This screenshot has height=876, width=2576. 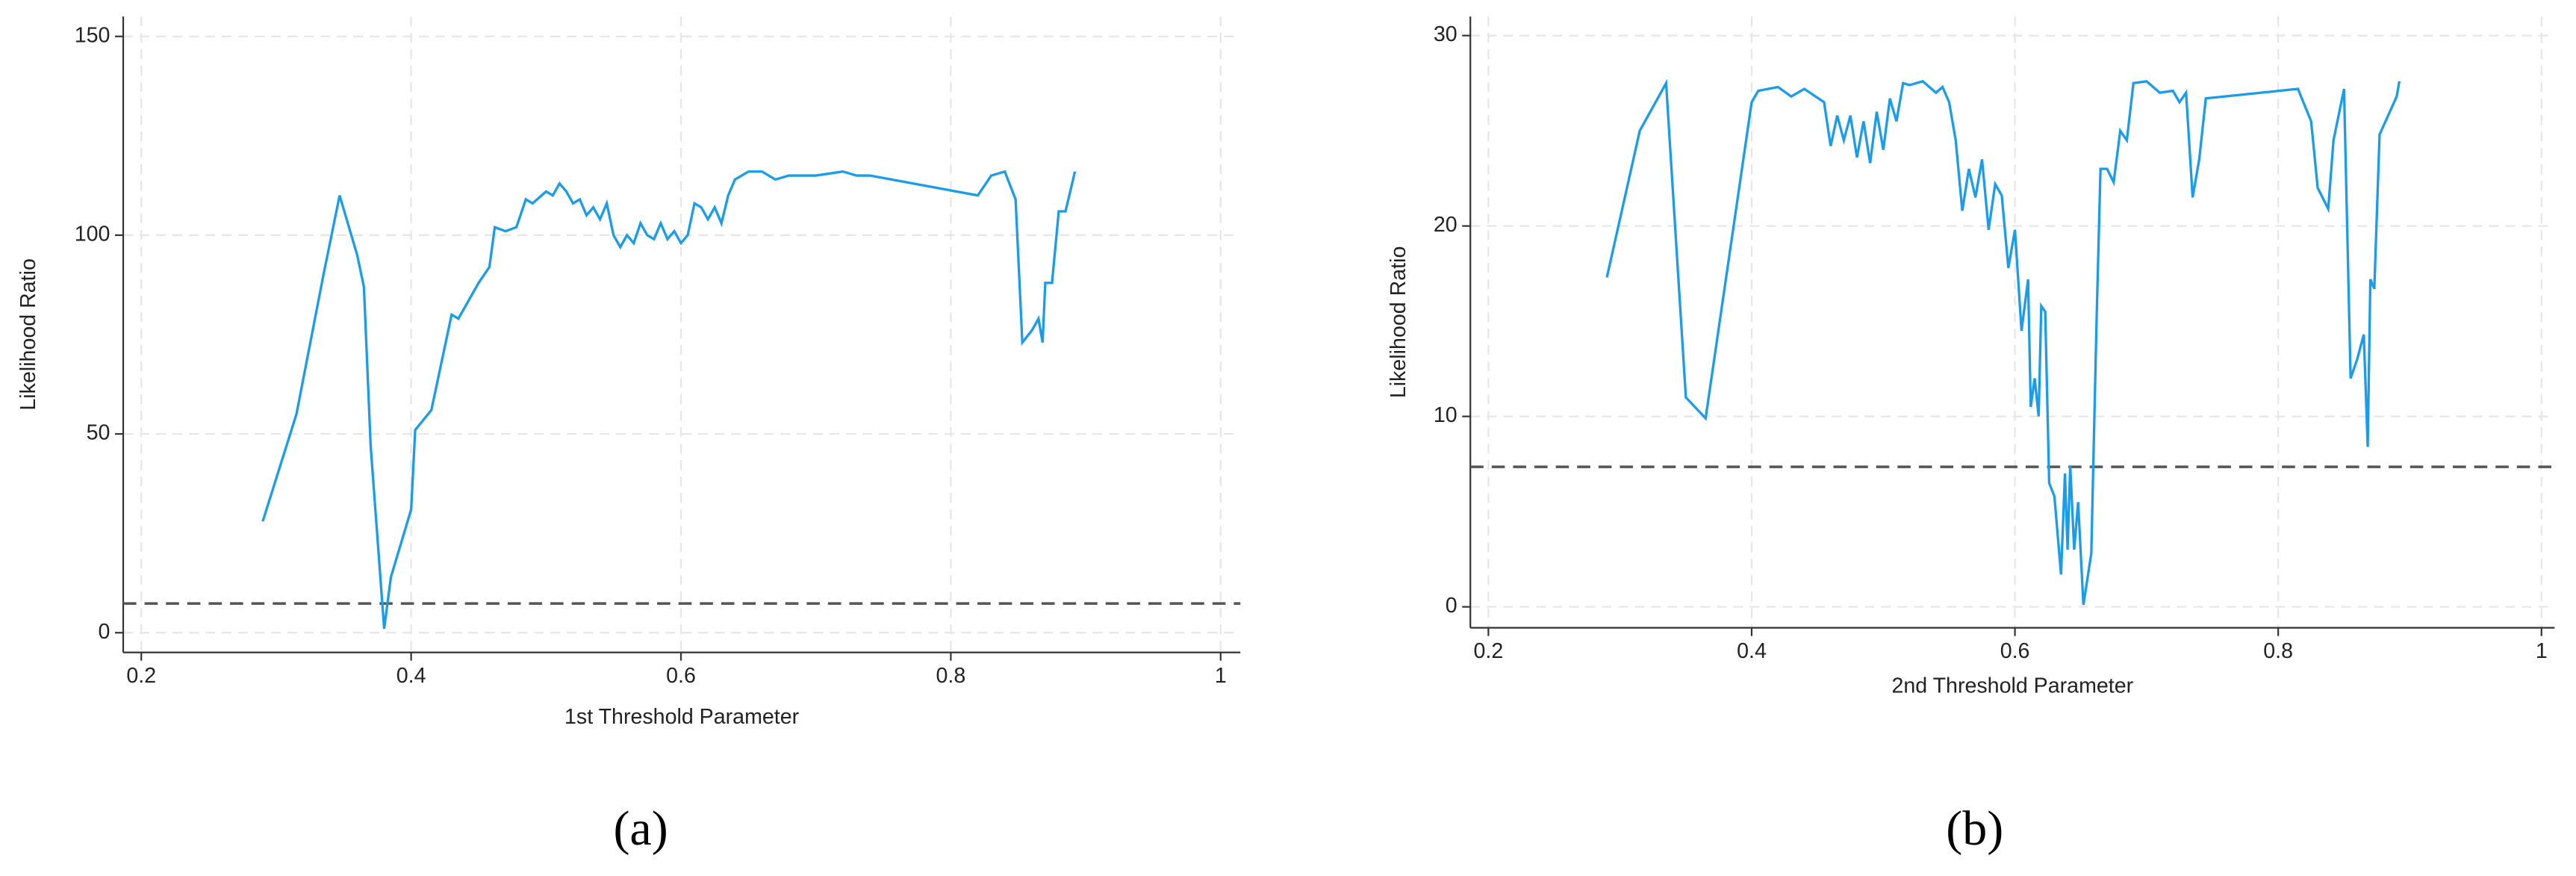 I want to click on y-tick-label: 50, so click(x=99, y=433).